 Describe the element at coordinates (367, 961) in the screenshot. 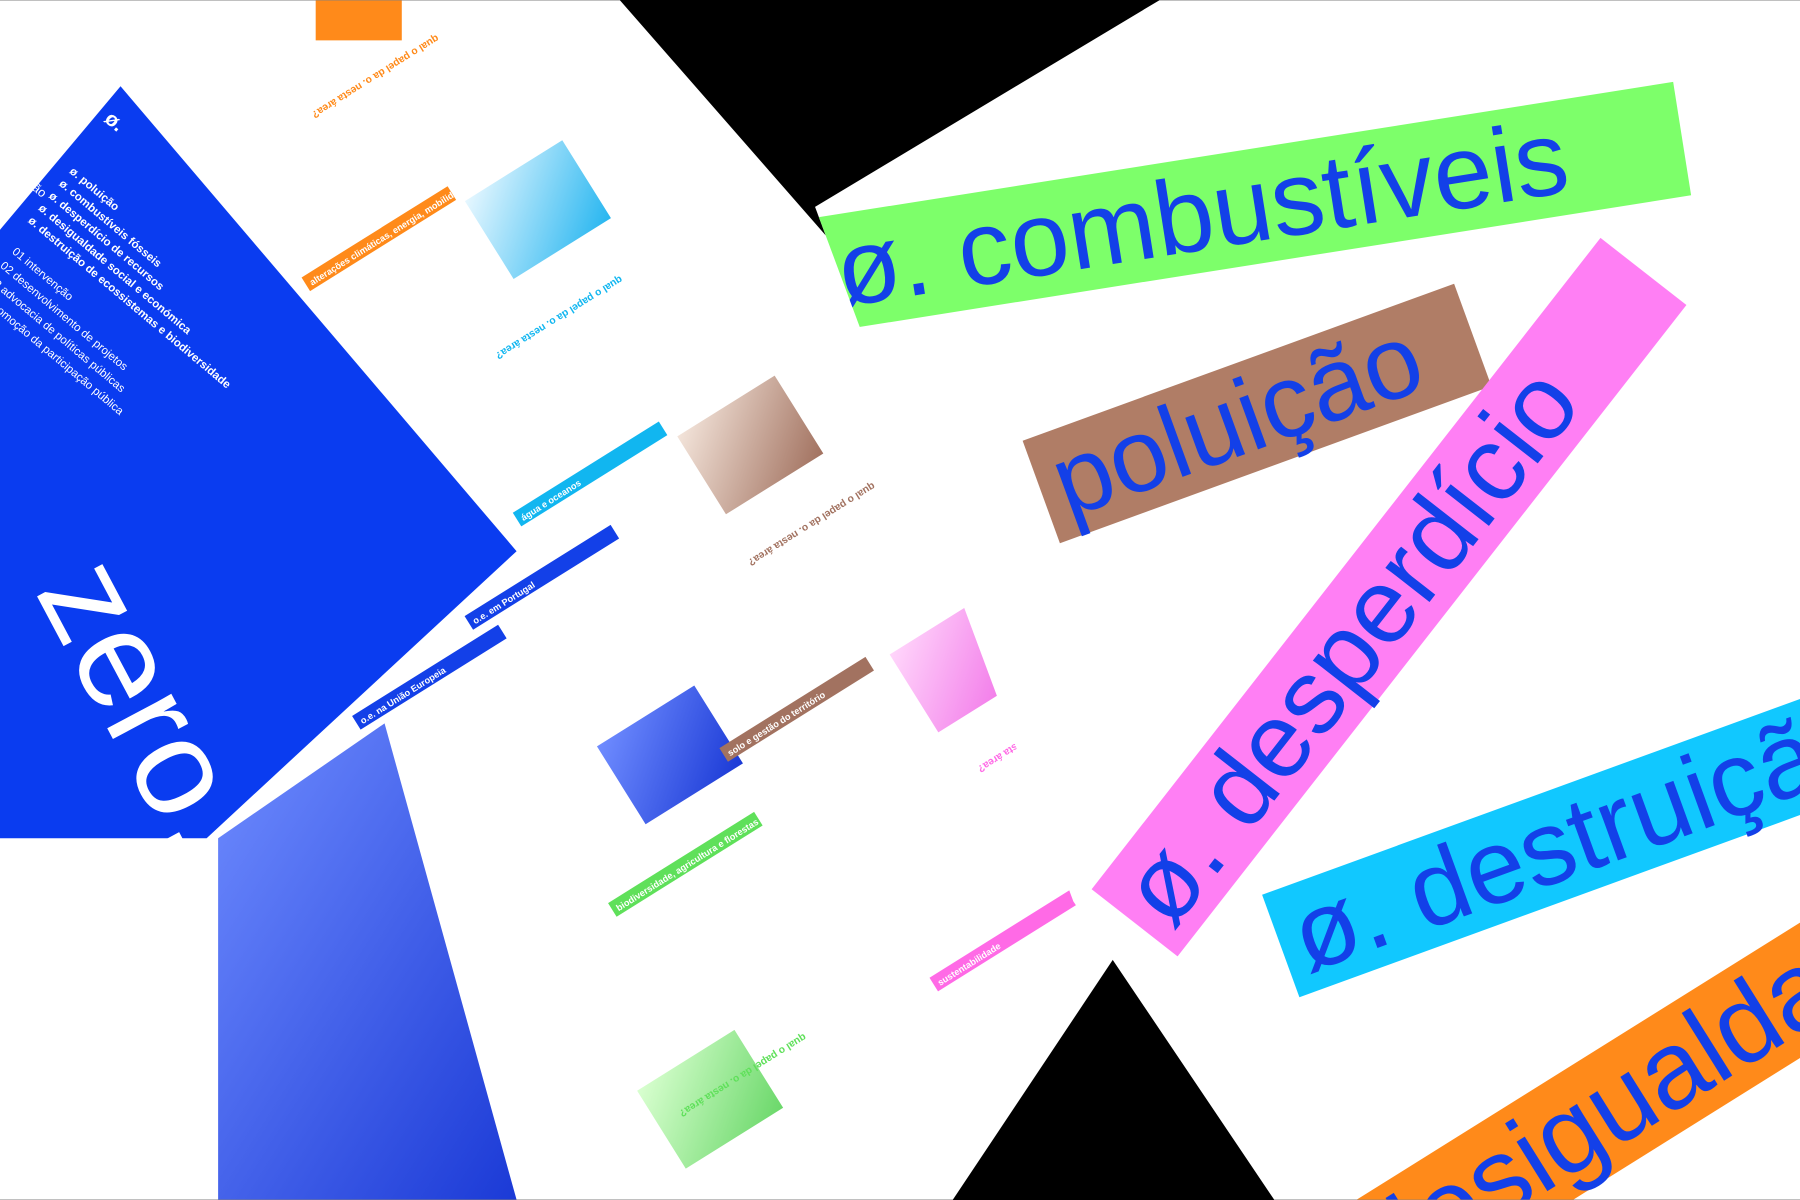

I see `solar-image` at that location.